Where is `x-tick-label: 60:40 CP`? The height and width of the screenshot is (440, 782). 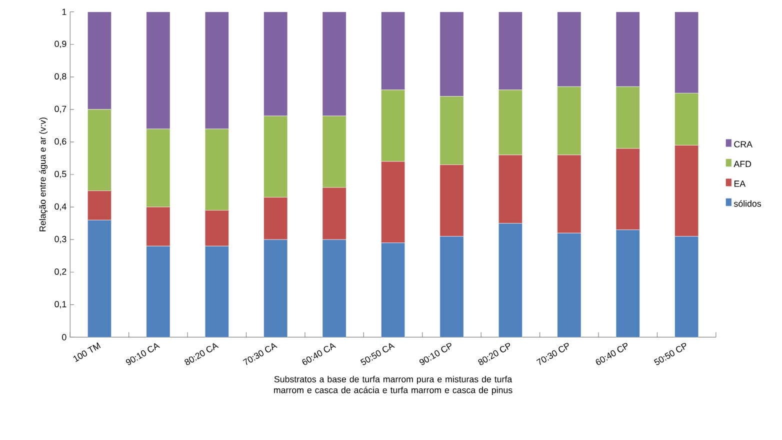 x-tick-label: 60:40 CP is located at coordinates (612, 354).